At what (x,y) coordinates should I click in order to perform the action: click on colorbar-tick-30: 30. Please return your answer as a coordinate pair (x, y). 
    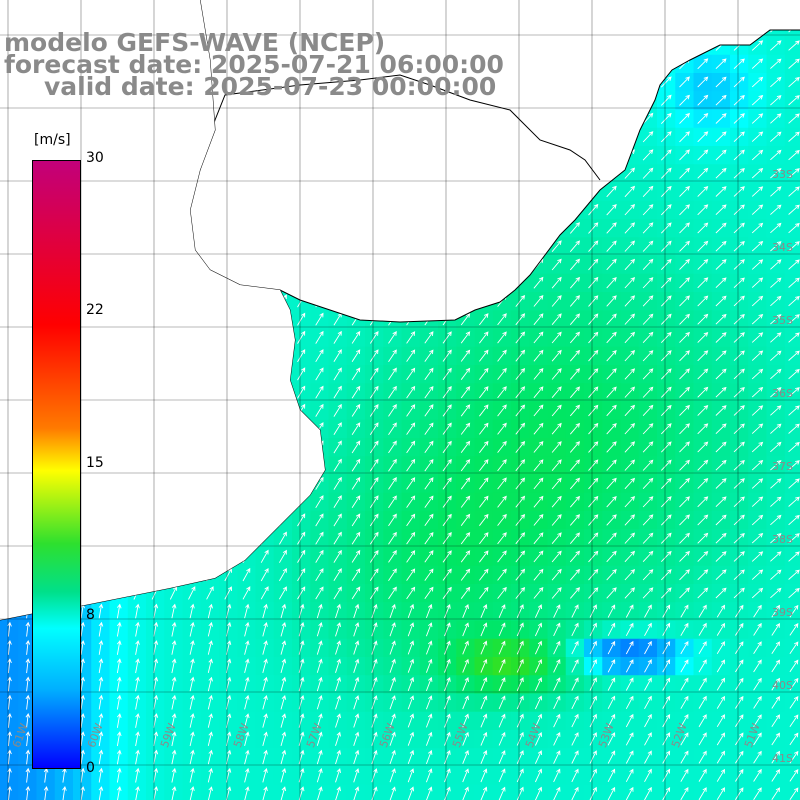
    Looking at the image, I should click on (95, 158).